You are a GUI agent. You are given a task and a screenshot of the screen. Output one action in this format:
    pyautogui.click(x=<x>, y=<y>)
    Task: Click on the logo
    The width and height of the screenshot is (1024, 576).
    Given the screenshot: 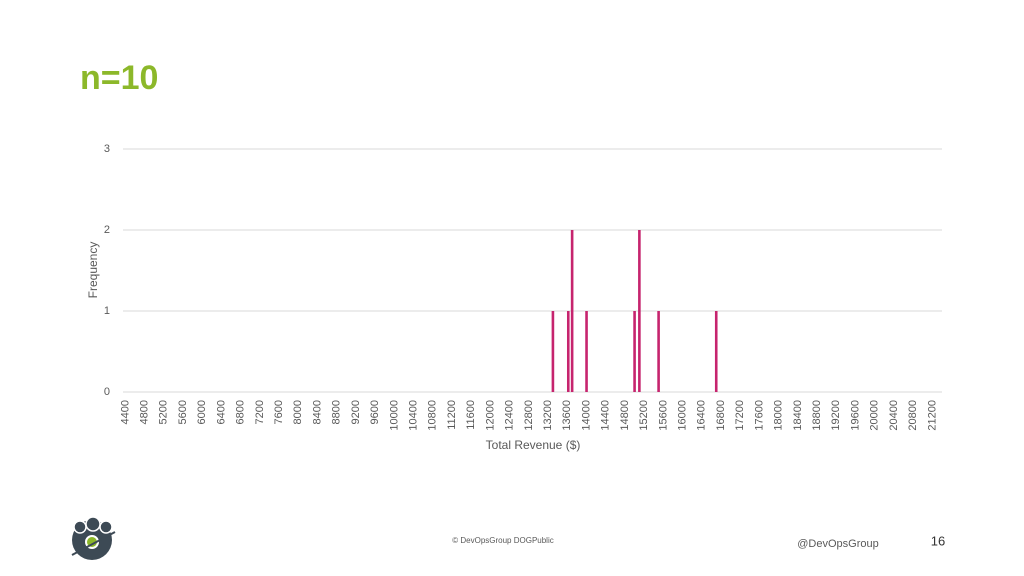 What is the action you would take?
    pyautogui.click(x=93, y=538)
    